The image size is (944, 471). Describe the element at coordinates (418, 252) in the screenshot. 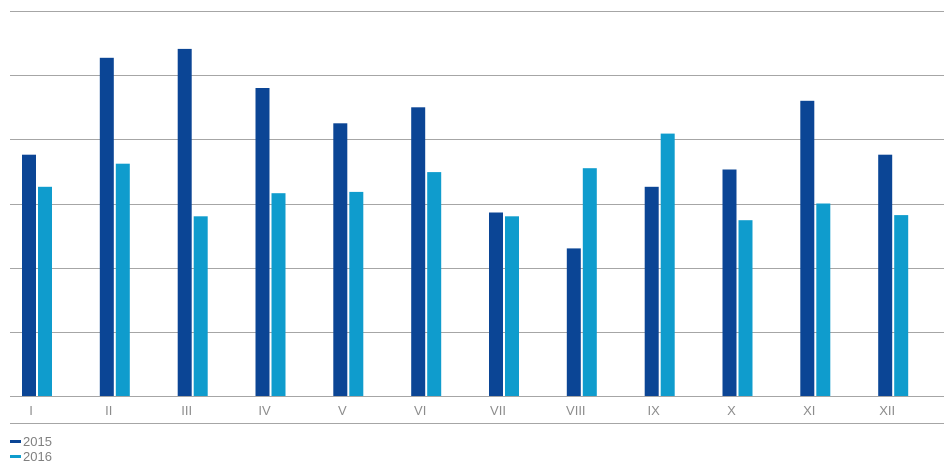

I see `bar-2015-VI` at that location.